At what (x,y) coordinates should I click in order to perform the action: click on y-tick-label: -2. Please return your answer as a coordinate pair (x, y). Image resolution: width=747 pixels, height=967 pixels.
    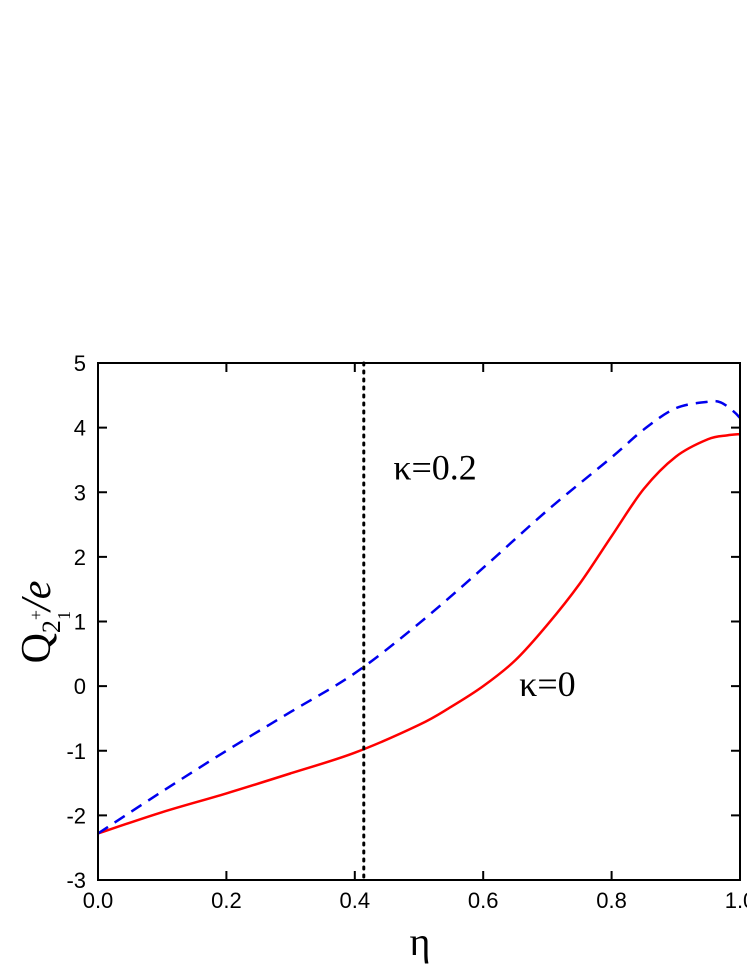
    Looking at the image, I should click on (76, 815).